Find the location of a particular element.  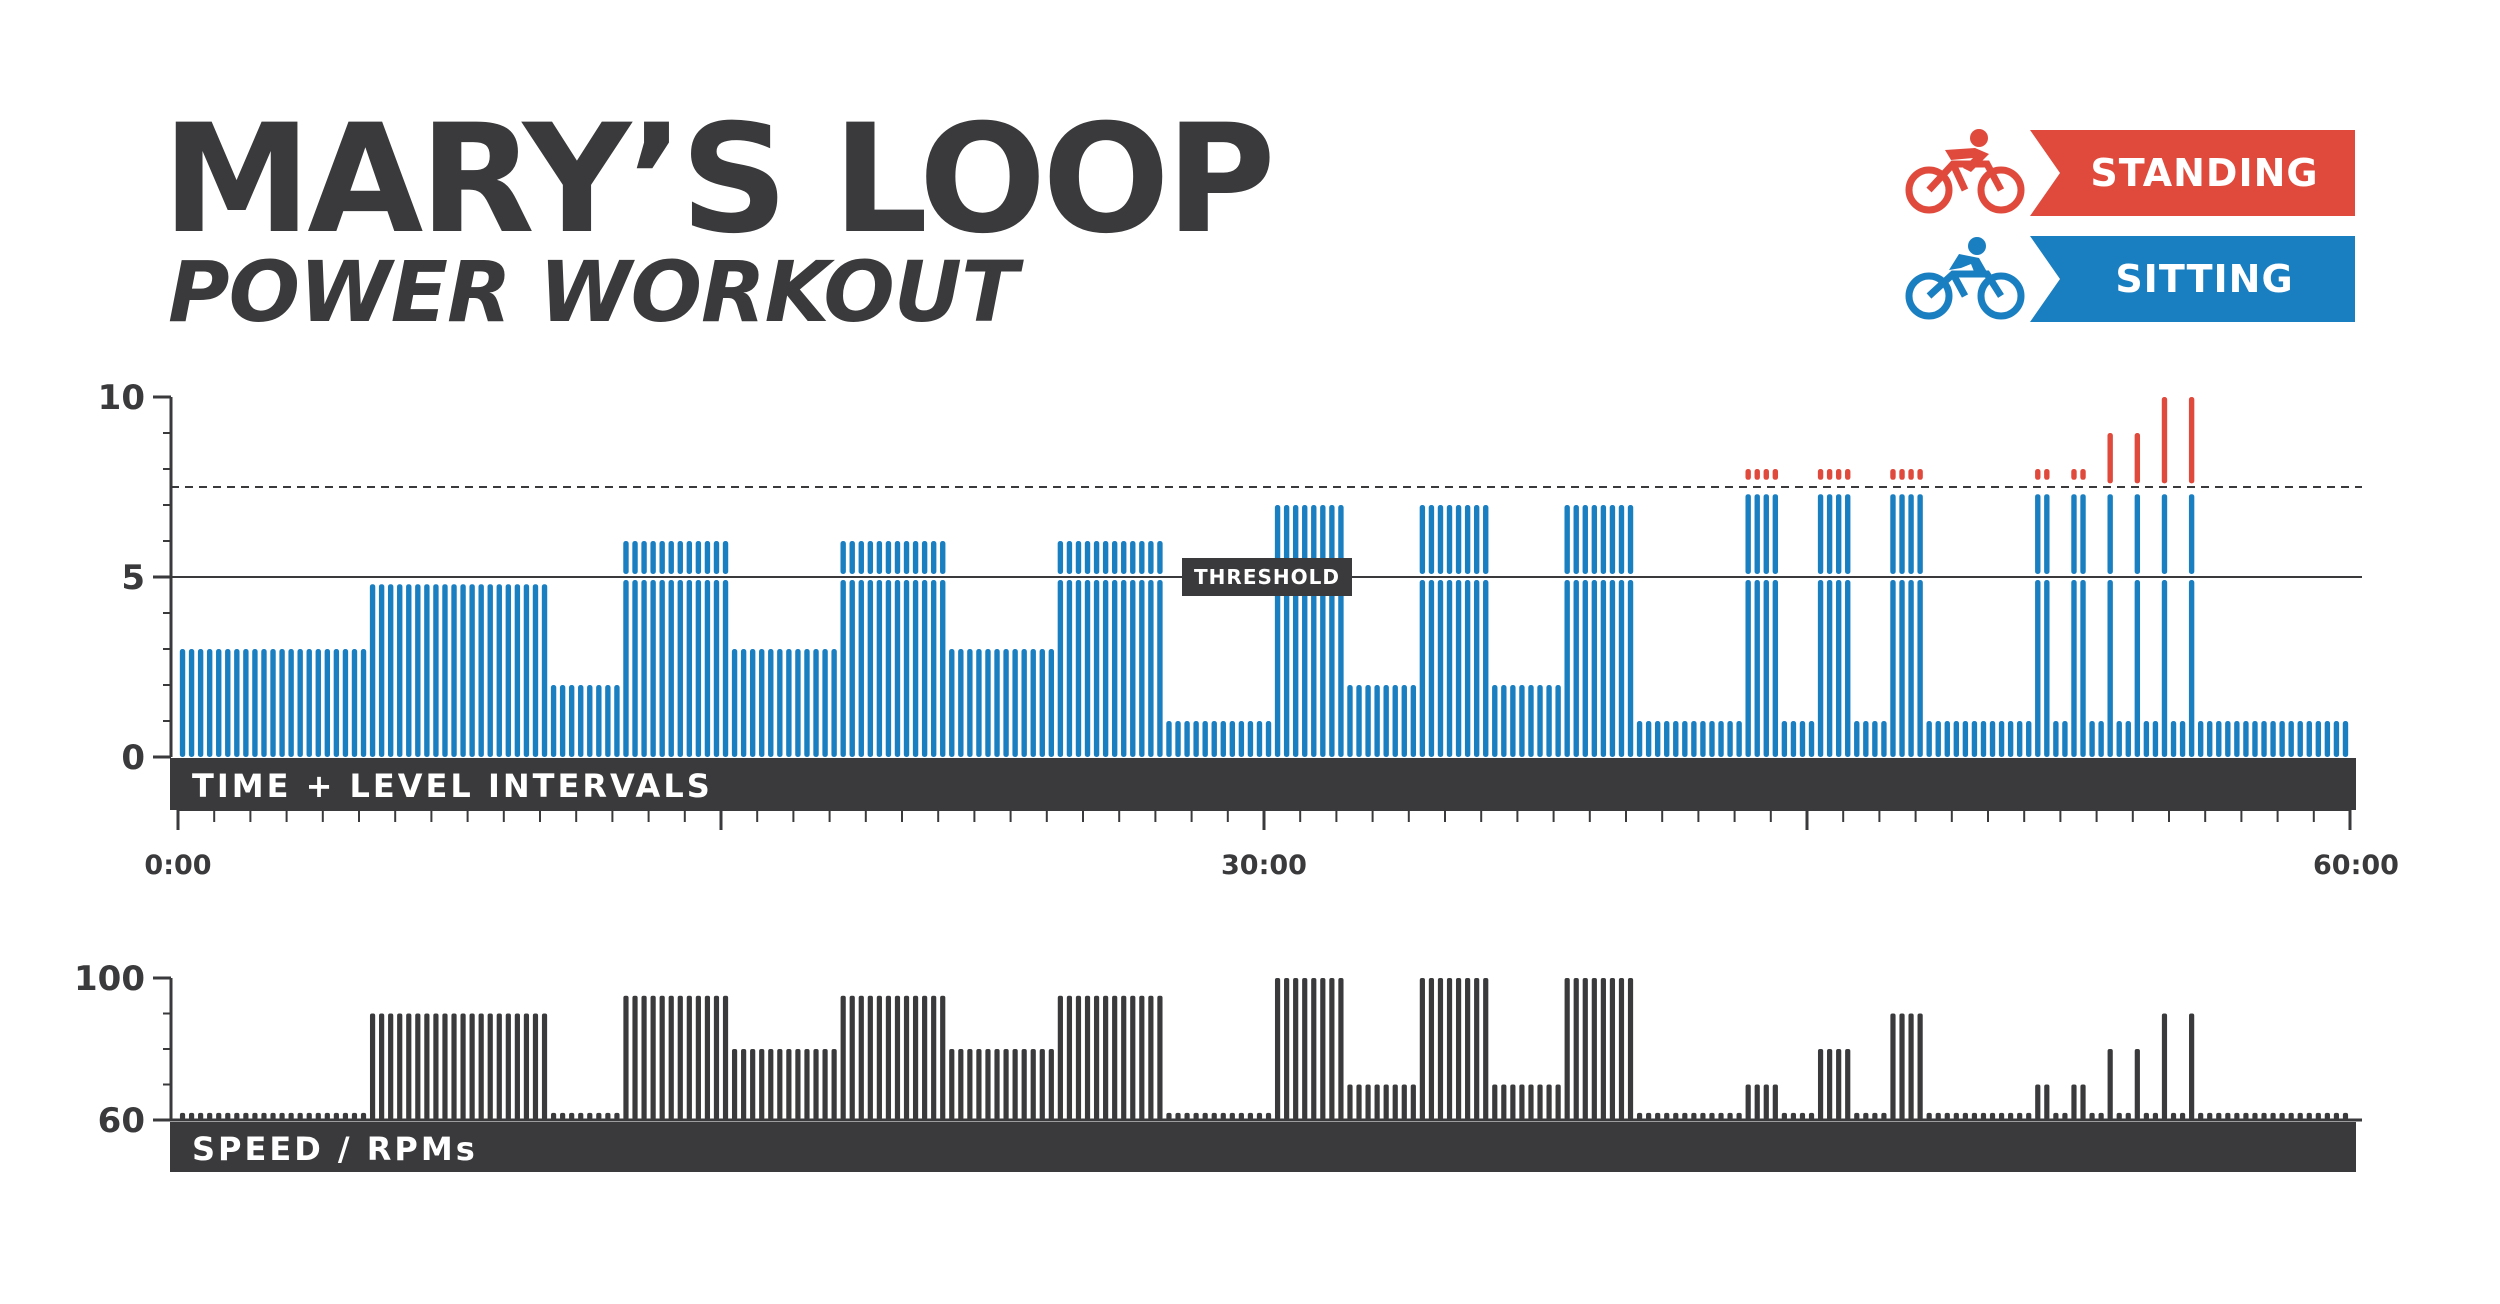

legend-sitting: SITTING is located at coordinates (2135, 279).